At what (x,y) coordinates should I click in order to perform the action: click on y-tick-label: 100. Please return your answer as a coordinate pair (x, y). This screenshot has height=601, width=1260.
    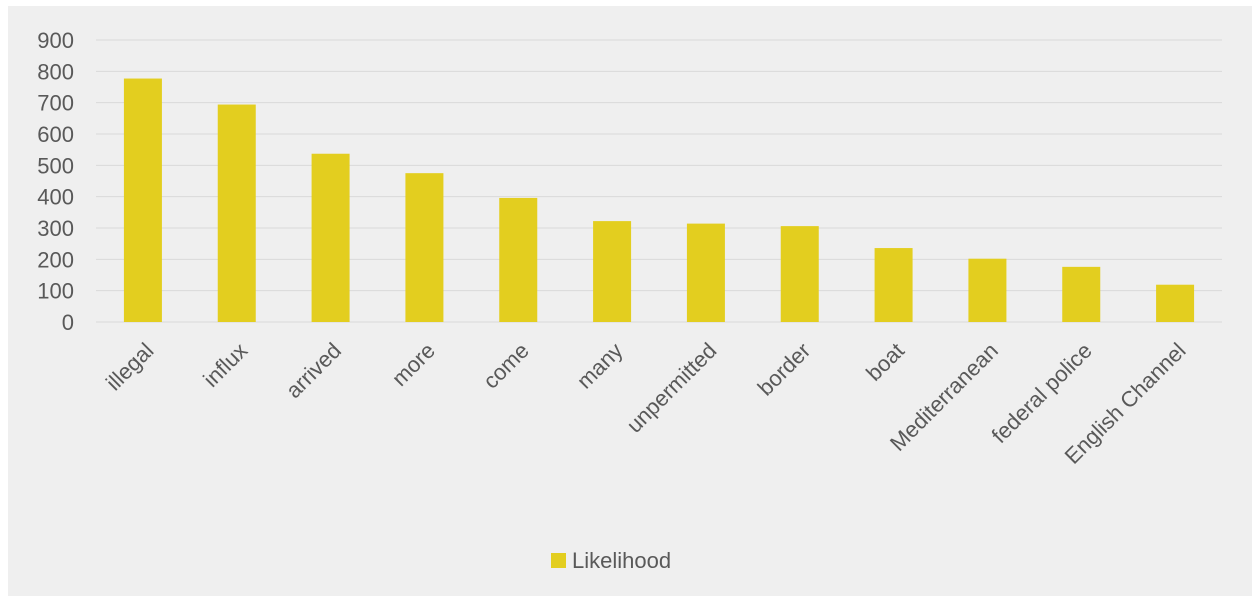
    Looking at the image, I should click on (55, 291).